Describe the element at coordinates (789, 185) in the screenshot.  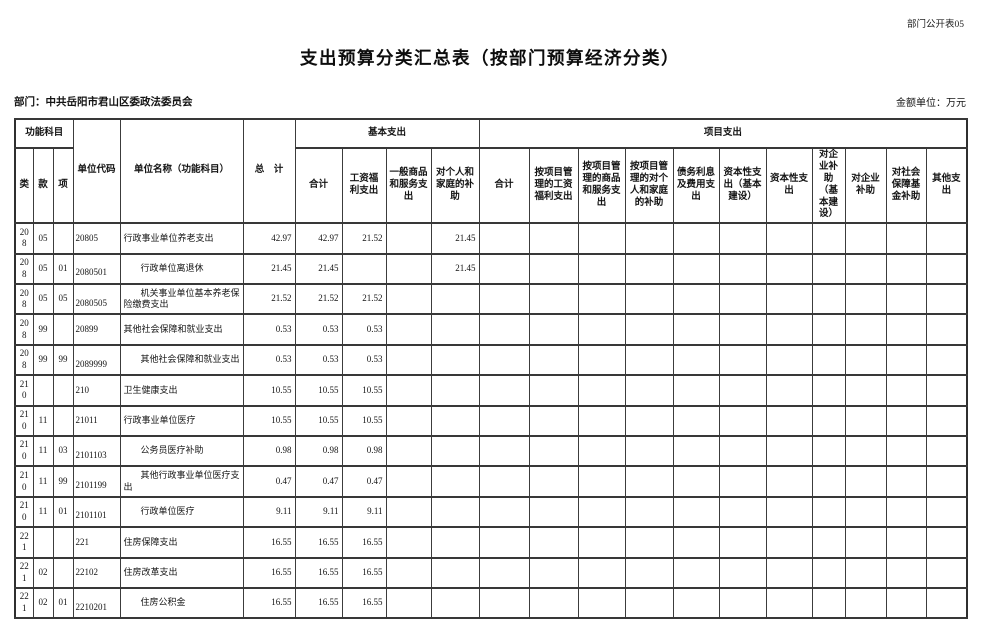
I see `subheader-project-6: 资本性支出` at that location.